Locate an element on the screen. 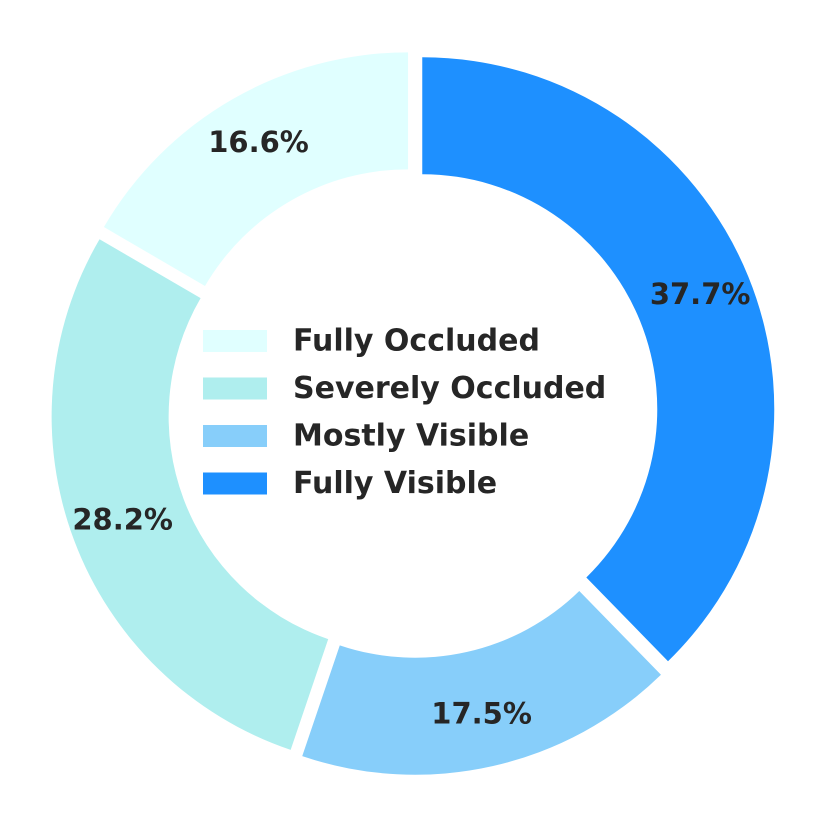 The height and width of the screenshot is (830, 830). data-label: 16.6% is located at coordinates (258, 142).